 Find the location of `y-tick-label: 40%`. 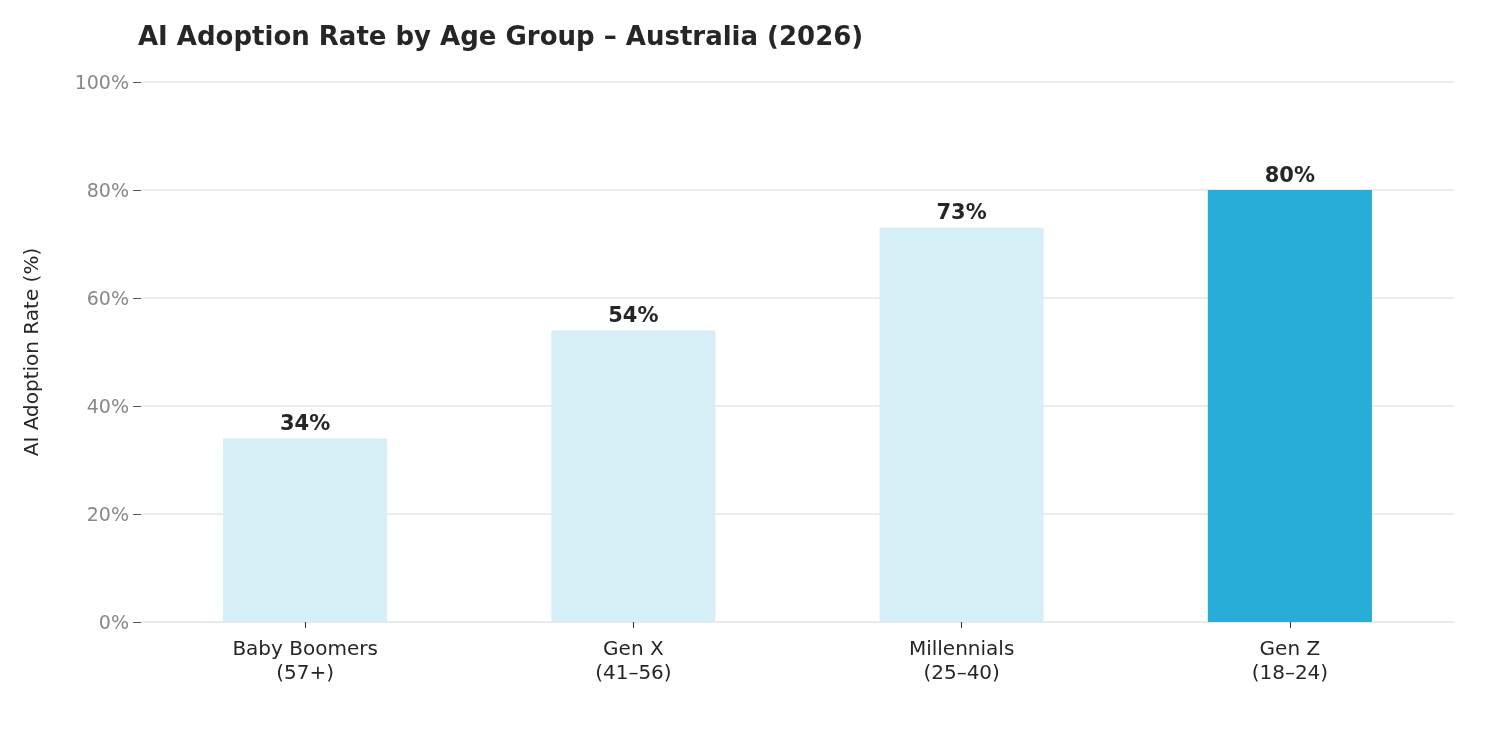

y-tick-label: 40% is located at coordinates (107, 406).